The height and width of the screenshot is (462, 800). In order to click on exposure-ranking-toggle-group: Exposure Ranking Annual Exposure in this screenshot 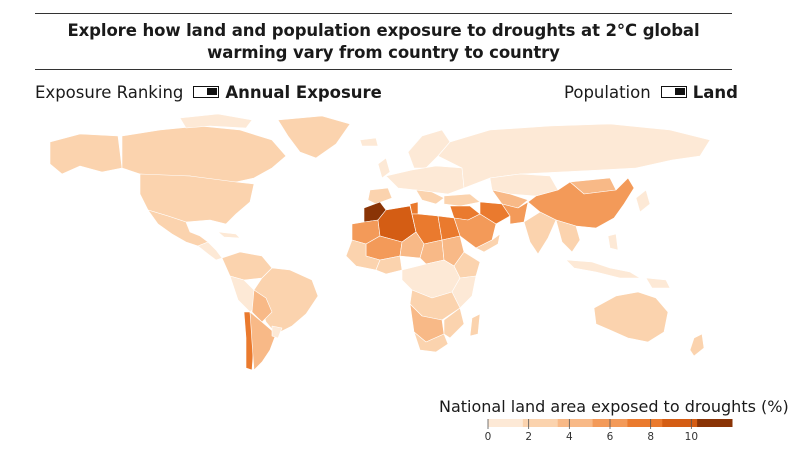, I will do `click(208, 92)`.